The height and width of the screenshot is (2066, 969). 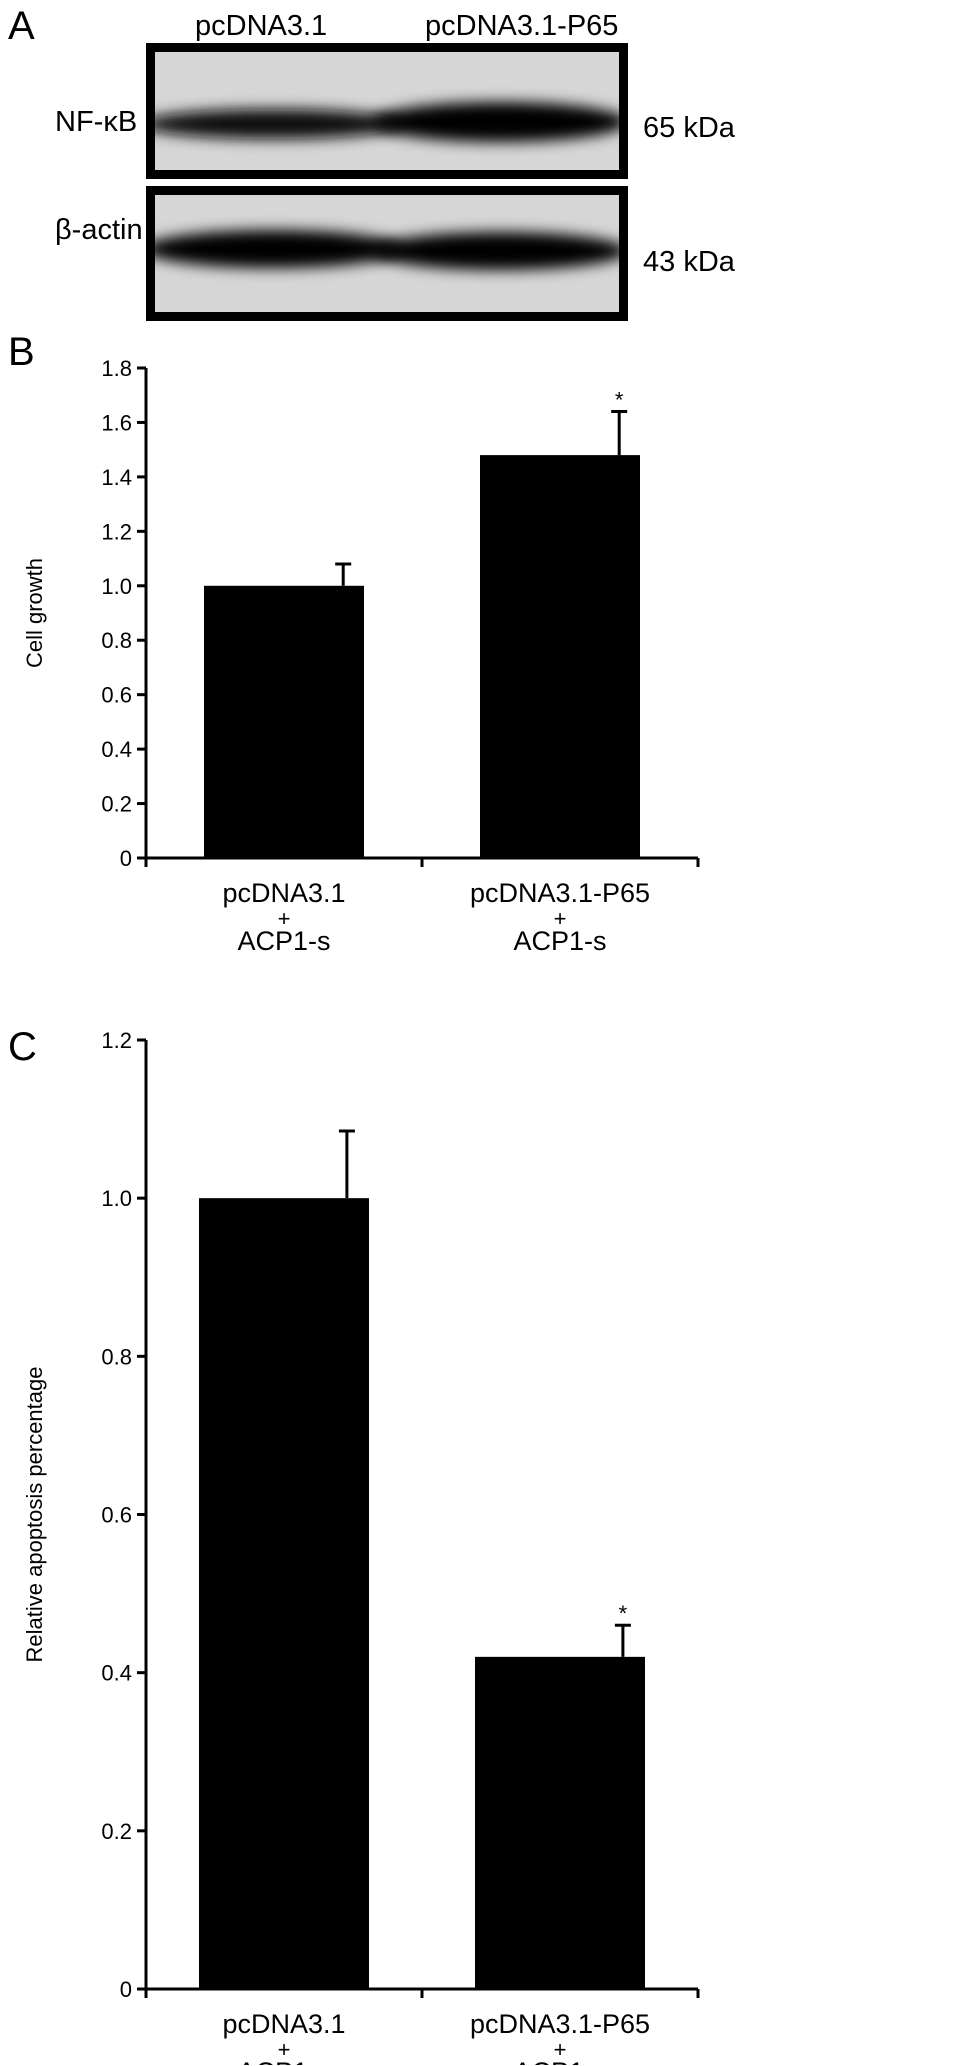 I want to click on blot-row-label-nfkb: NF-κB, so click(x=96, y=122).